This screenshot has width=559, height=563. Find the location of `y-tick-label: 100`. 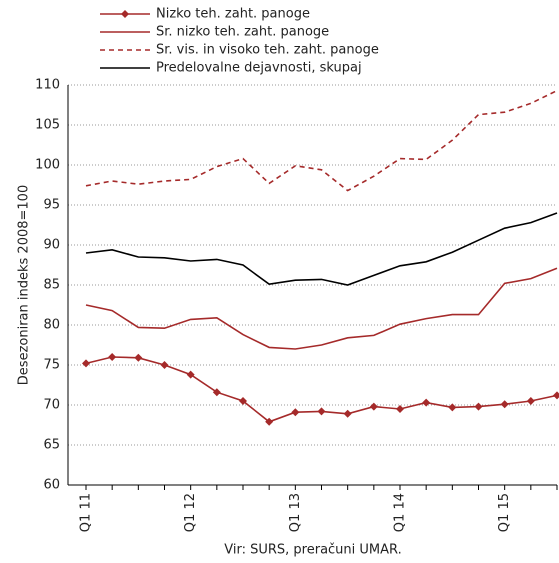

y-tick-label: 100 is located at coordinates (47, 165).